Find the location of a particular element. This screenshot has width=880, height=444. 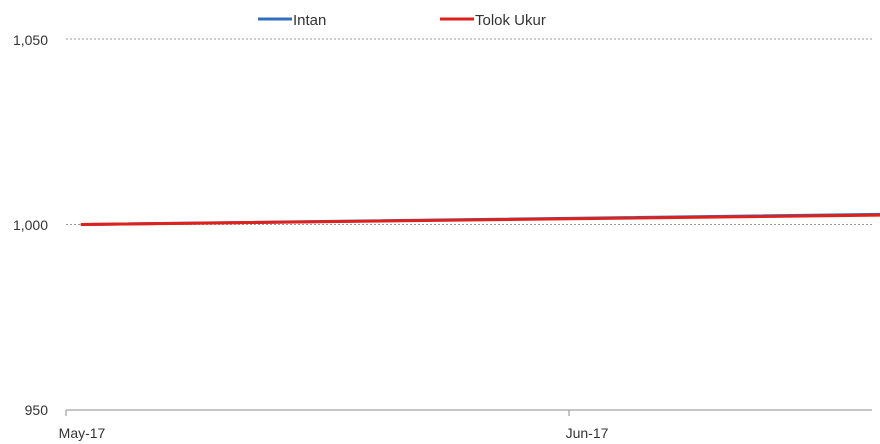

y-tick-label-1000: 1,000 is located at coordinates (30, 225).